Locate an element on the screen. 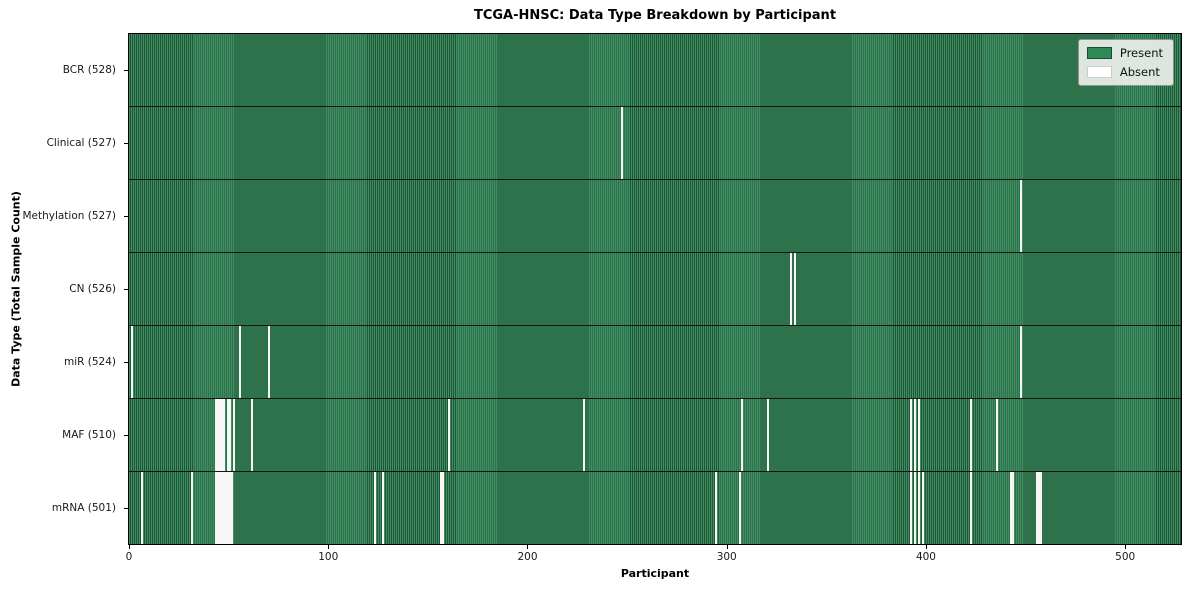 This screenshot has width=1200, height=600. x-tick-label: 100 is located at coordinates (328, 557).